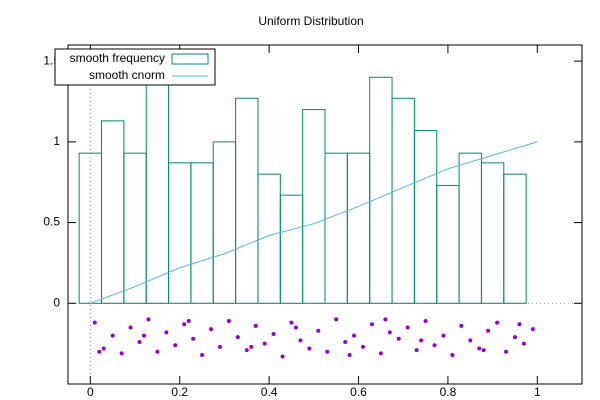 This screenshot has width=600, height=400. I want to click on y-tick-label: 0, so click(56, 302).